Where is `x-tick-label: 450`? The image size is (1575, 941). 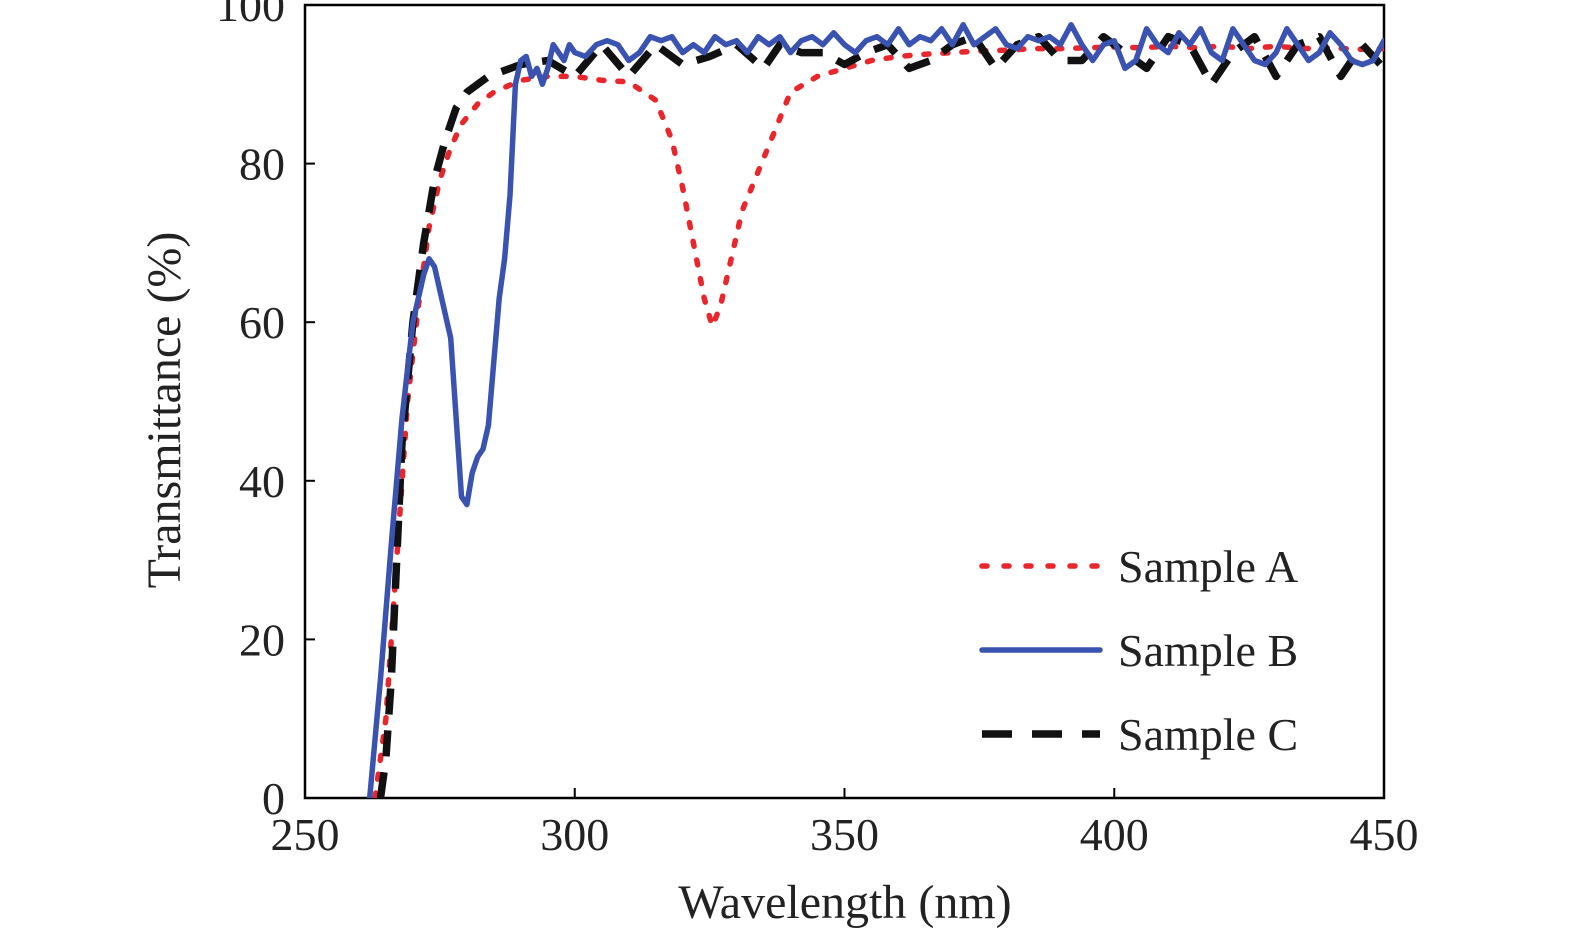 x-tick-label: 450 is located at coordinates (1384, 834).